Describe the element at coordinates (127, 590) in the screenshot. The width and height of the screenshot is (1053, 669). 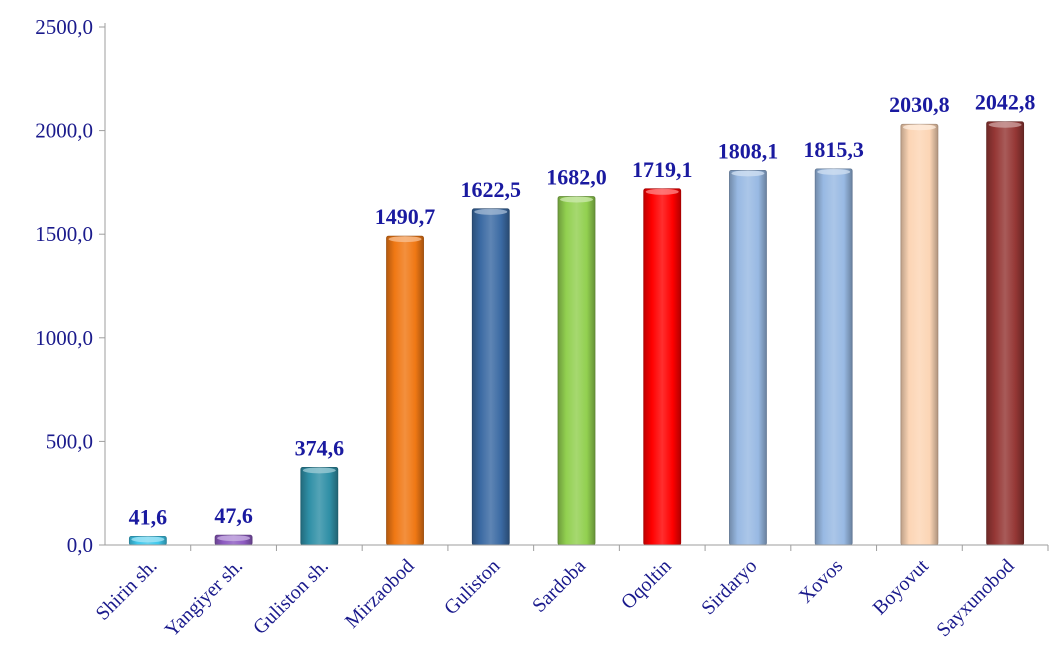
I see `x-category-label: Shirin sh.` at that location.